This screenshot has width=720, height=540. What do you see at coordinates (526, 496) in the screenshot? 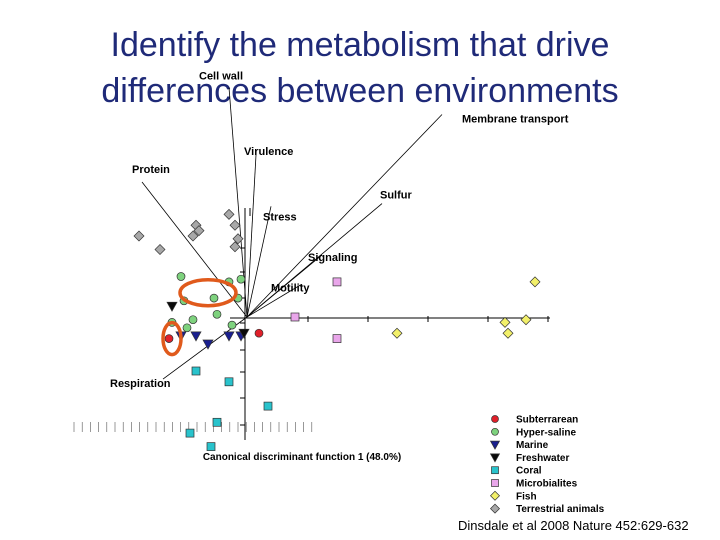
I see `legend-label-fish: Fish` at bounding box center [526, 496].